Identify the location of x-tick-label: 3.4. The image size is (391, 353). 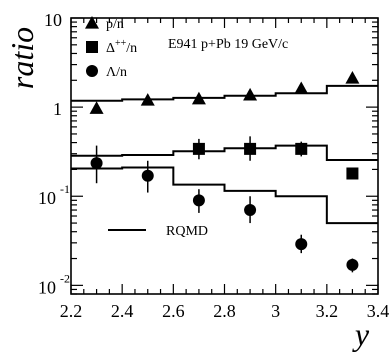
(378, 311).